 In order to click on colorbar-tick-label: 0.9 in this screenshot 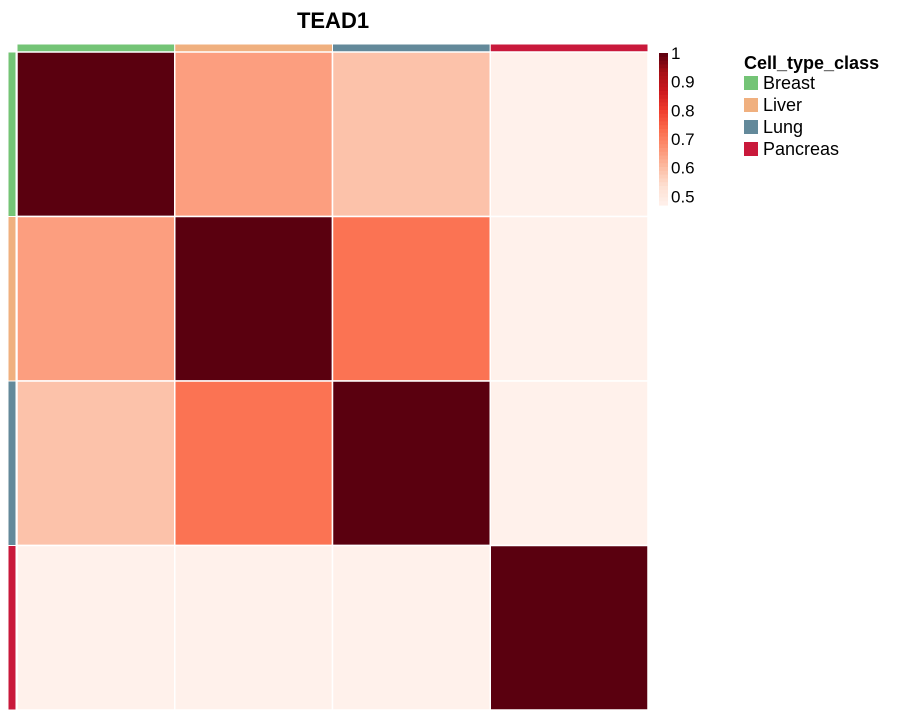, I will do `click(683, 82)`.